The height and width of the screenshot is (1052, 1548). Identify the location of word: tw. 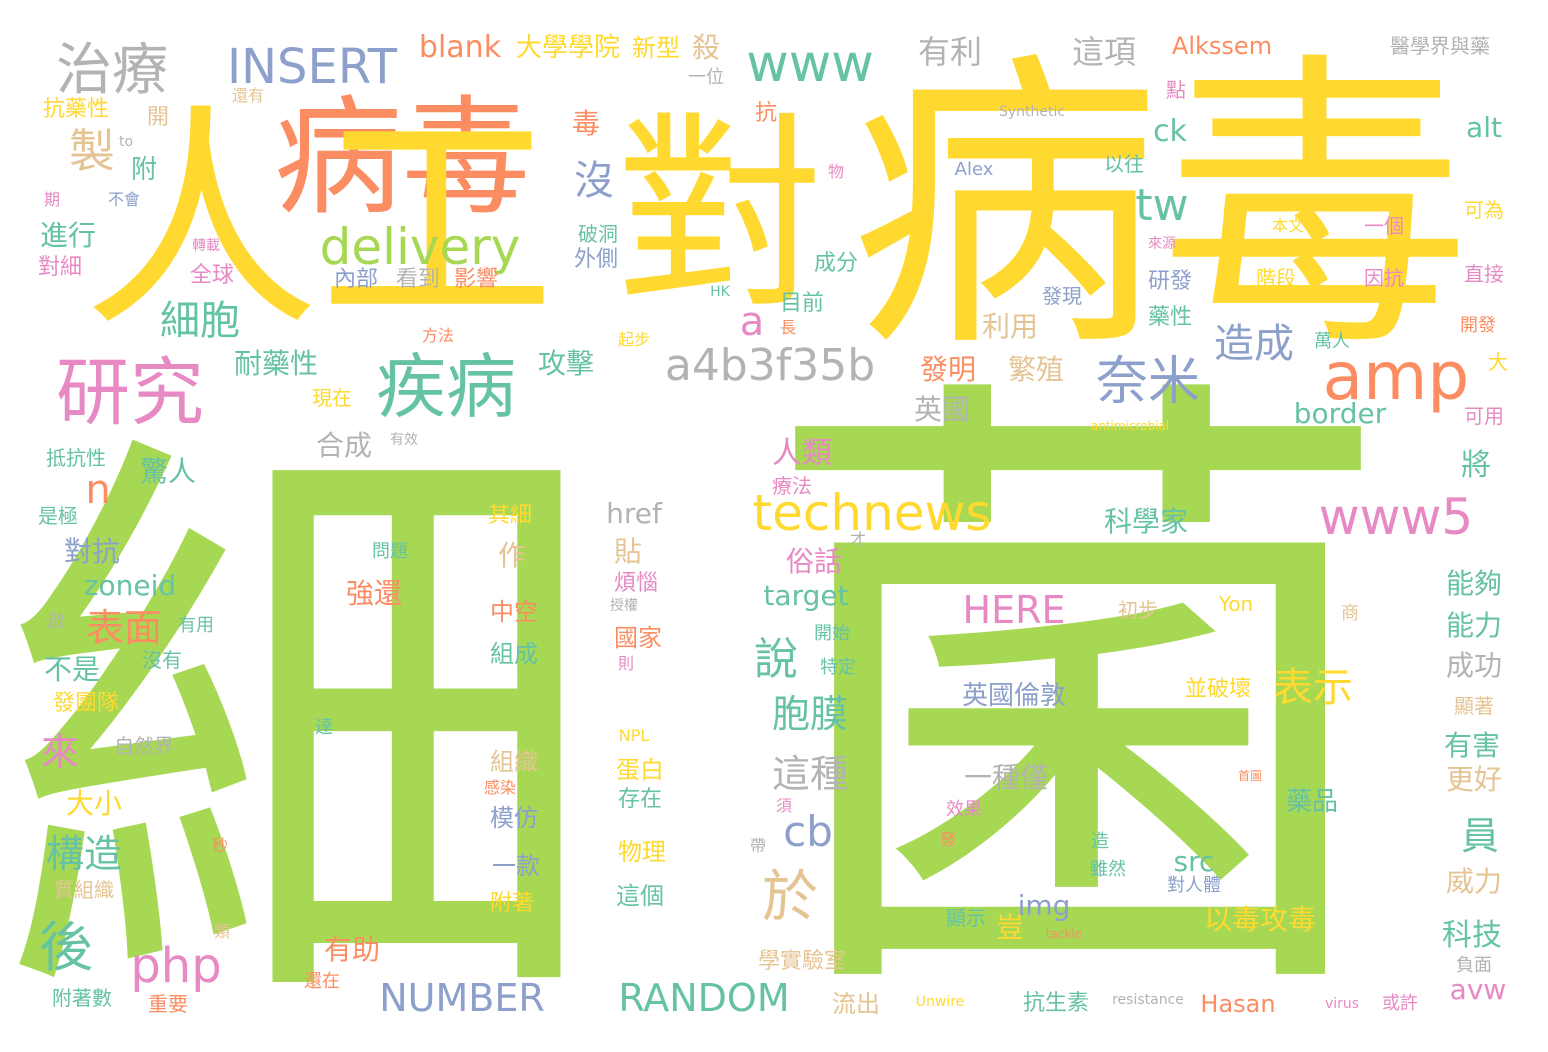
(1162, 205).